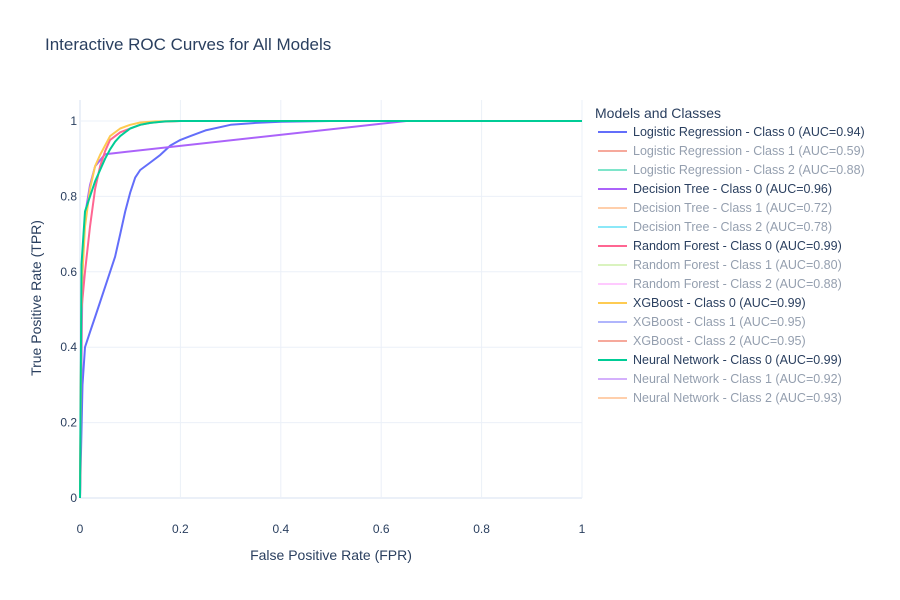 This screenshot has width=900, height=600. Describe the element at coordinates (732, 208) in the screenshot. I see `legend-label: Decision Tree - Class 1 (AUC=0.72)` at that location.